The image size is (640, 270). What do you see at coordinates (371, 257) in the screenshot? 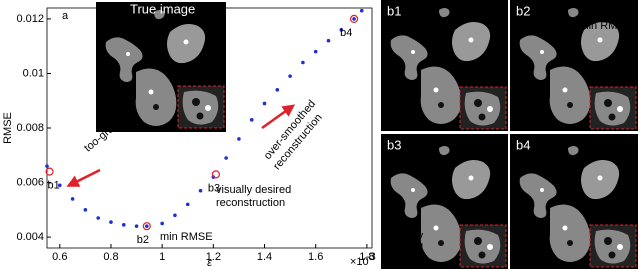
I see `x-multiplier-exp: -3` at bounding box center [371, 257].